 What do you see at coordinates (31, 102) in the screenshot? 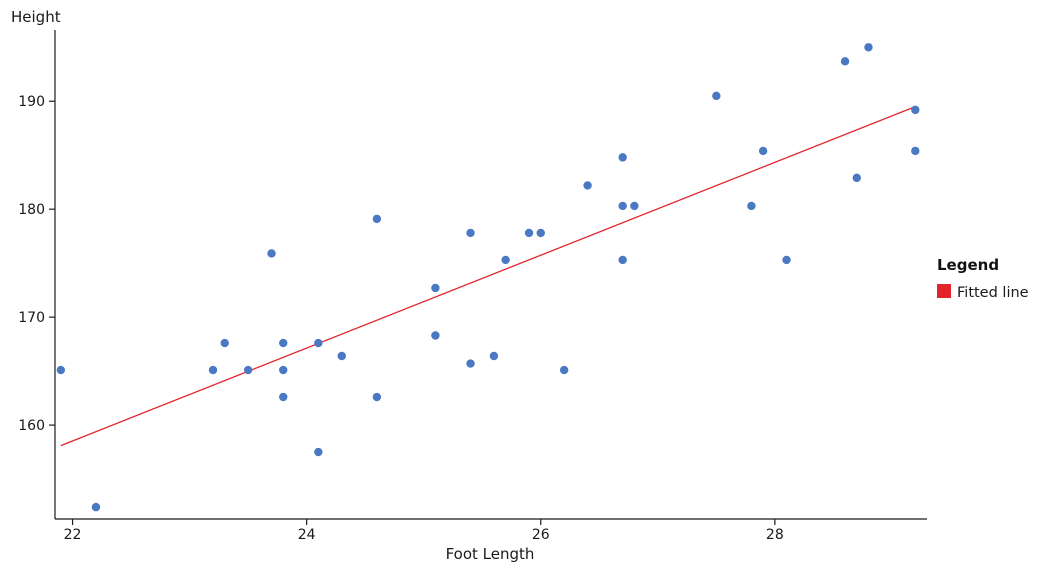
I see `y-tick-label: 190` at bounding box center [31, 102].